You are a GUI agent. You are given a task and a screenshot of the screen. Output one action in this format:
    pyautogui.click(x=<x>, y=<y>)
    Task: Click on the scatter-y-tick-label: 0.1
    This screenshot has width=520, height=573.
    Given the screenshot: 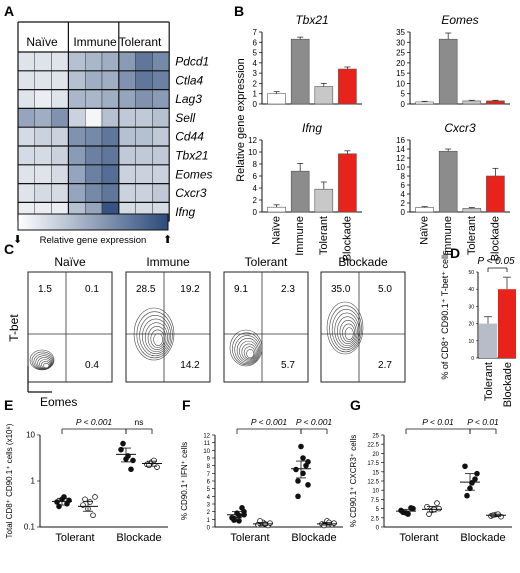 What is the action you would take?
    pyautogui.click(x=30, y=527)
    